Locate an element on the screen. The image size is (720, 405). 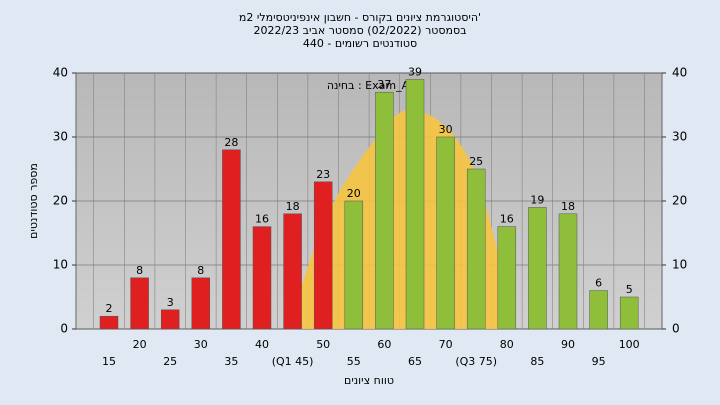
x-tick-label: 25 is located at coordinates (170, 361).